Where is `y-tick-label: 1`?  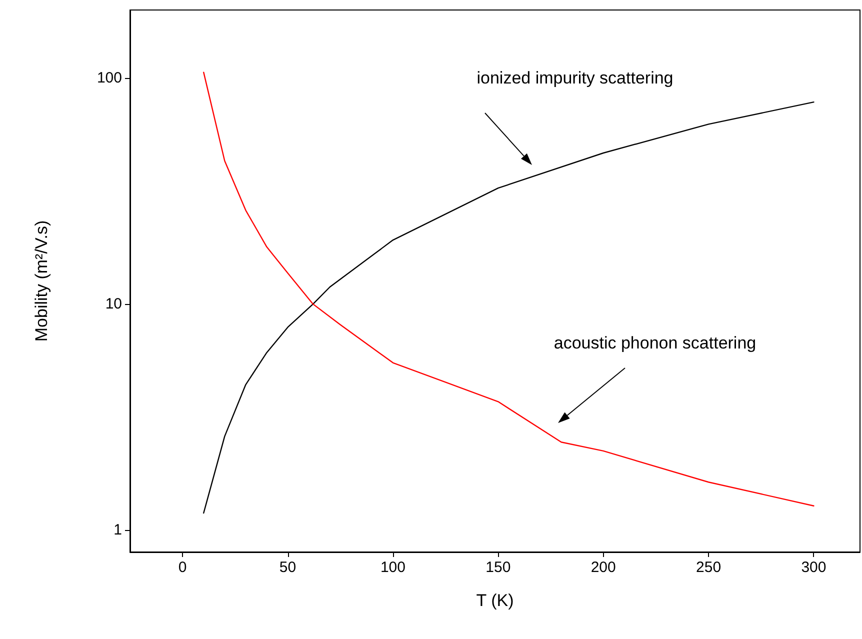
y-tick-label: 1 is located at coordinates (118, 530).